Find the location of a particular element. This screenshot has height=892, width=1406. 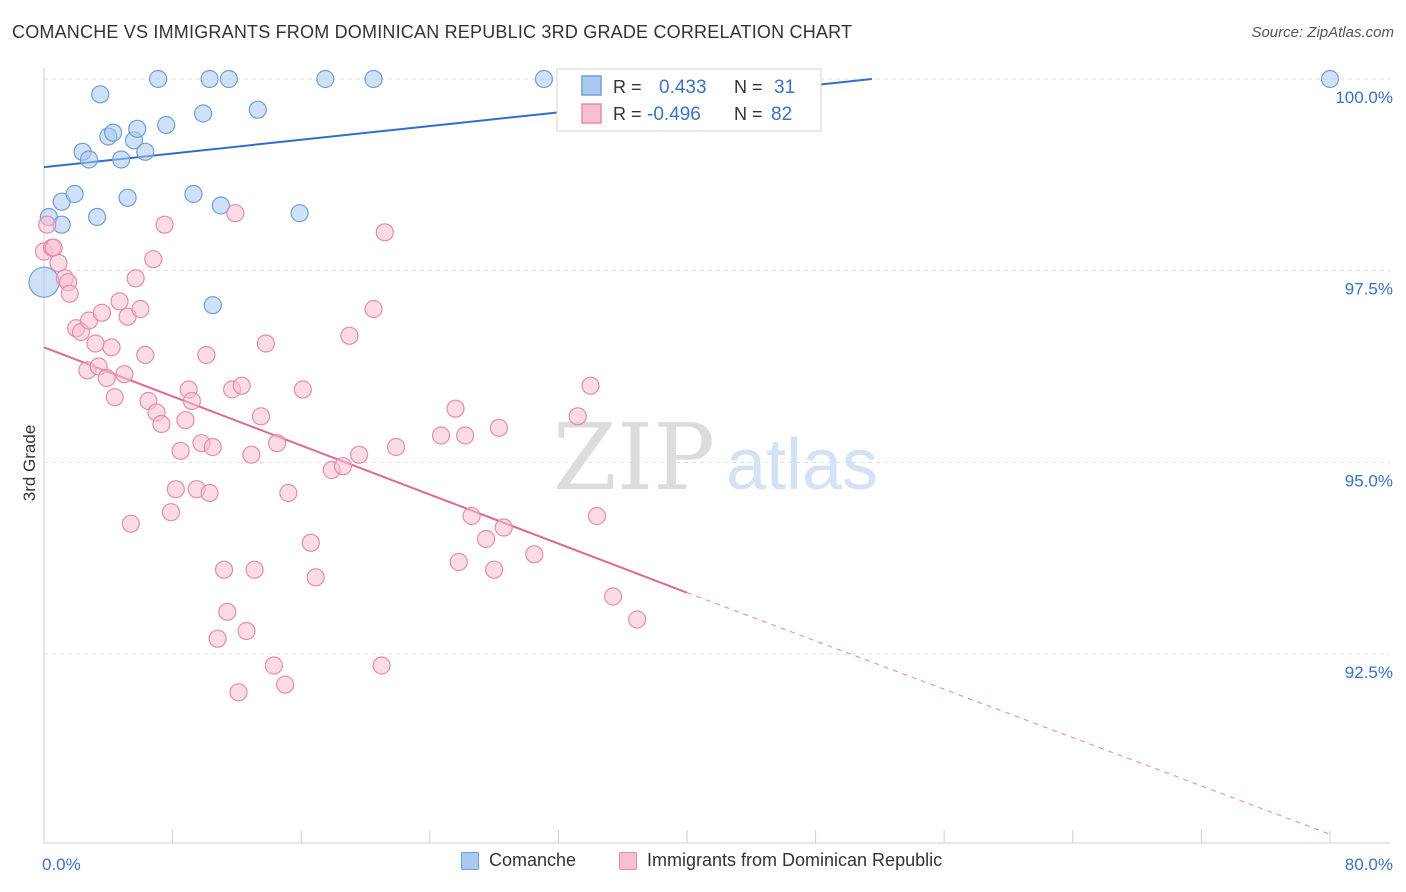

source-label: Source: ZipAtlas.com is located at coordinates (1322, 32).